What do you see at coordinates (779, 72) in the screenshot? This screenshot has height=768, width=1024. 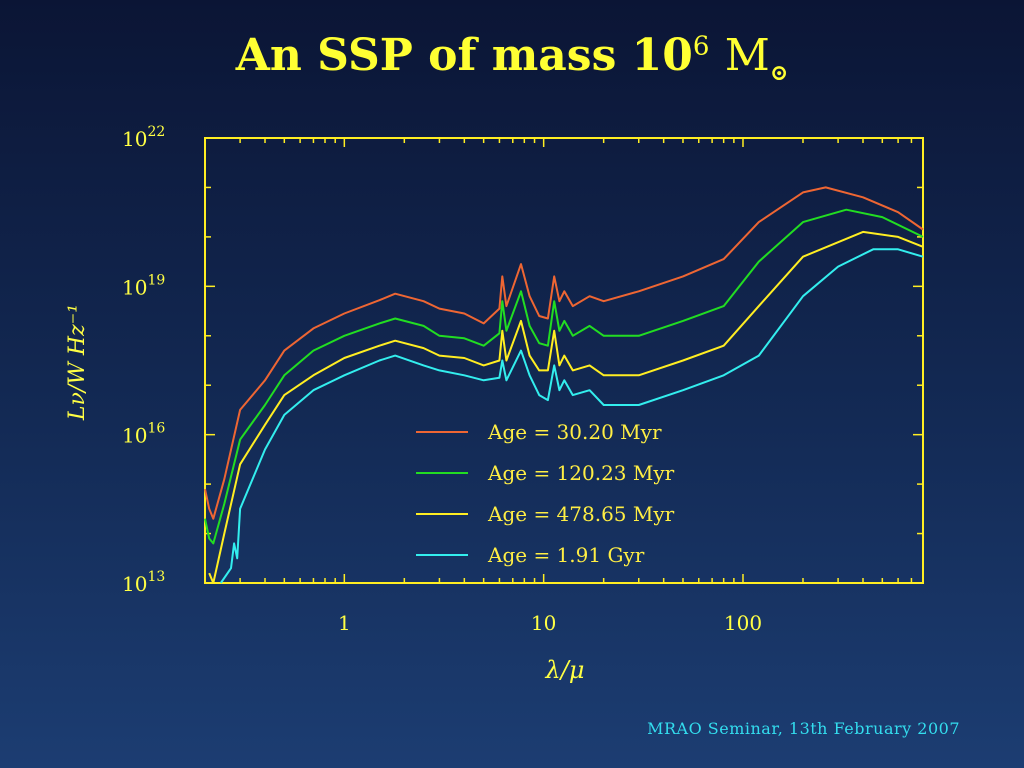 I see `sun-symbol: ⊙` at bounding box center [779, 72].